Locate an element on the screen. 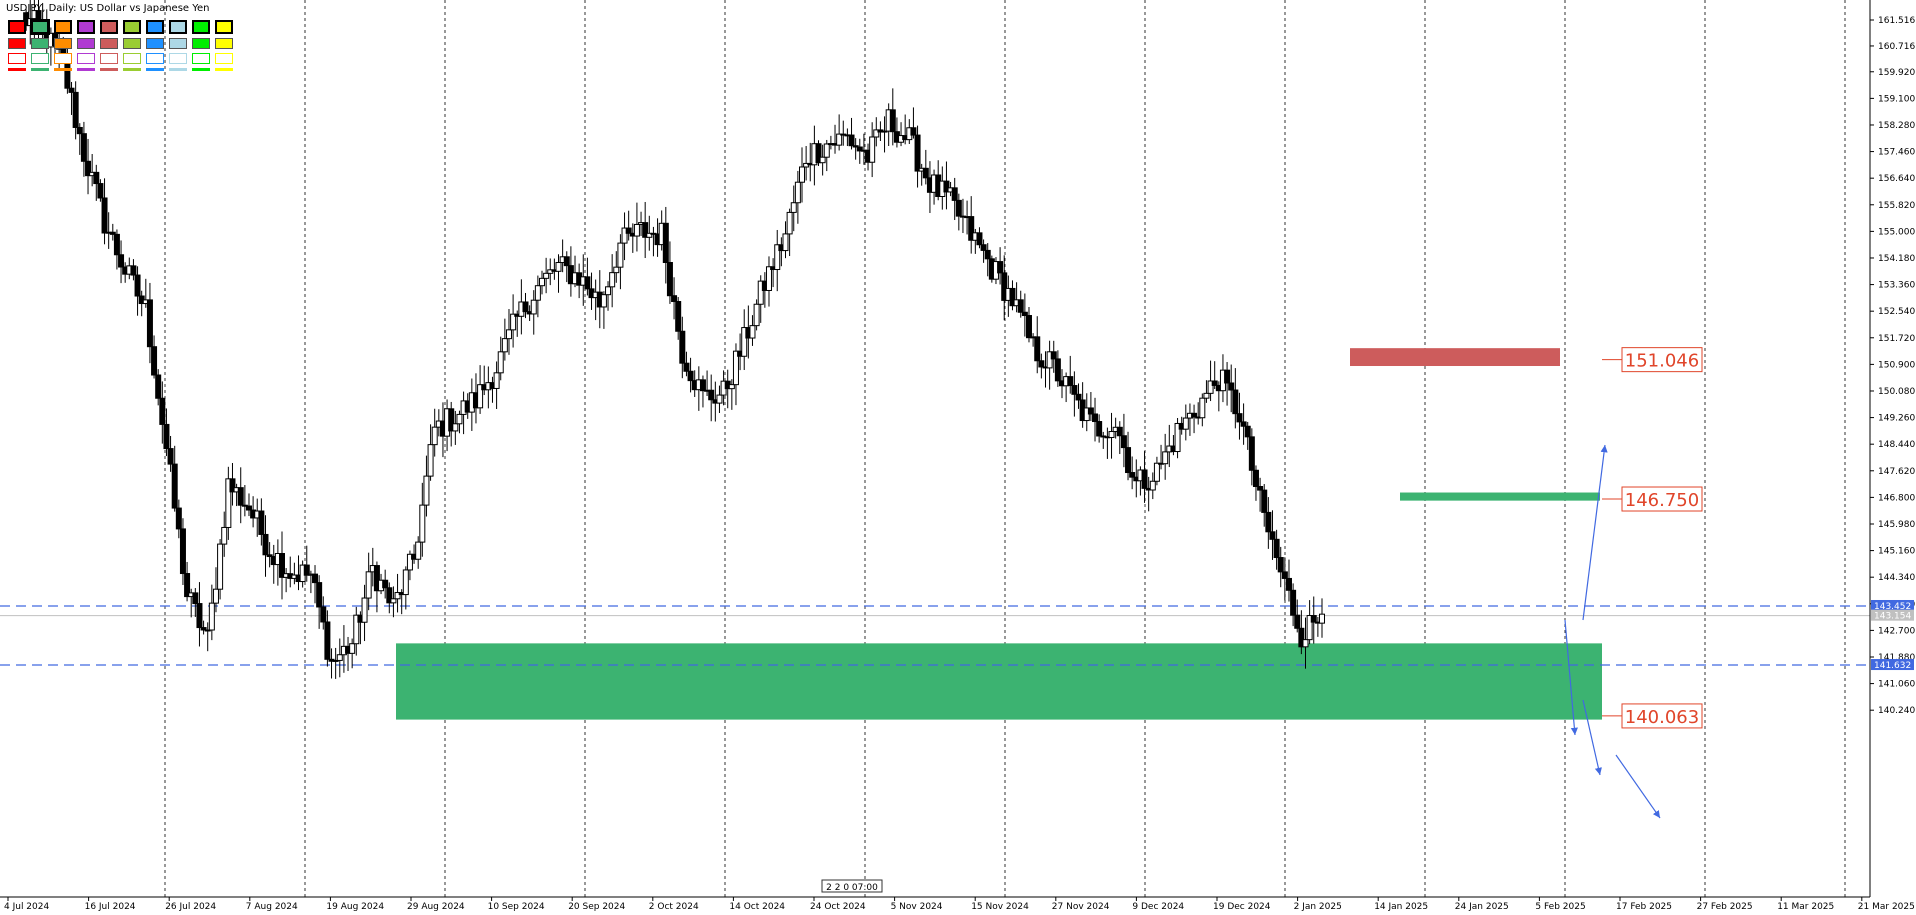  palette-row-outline is located at coordinates (120, 58).